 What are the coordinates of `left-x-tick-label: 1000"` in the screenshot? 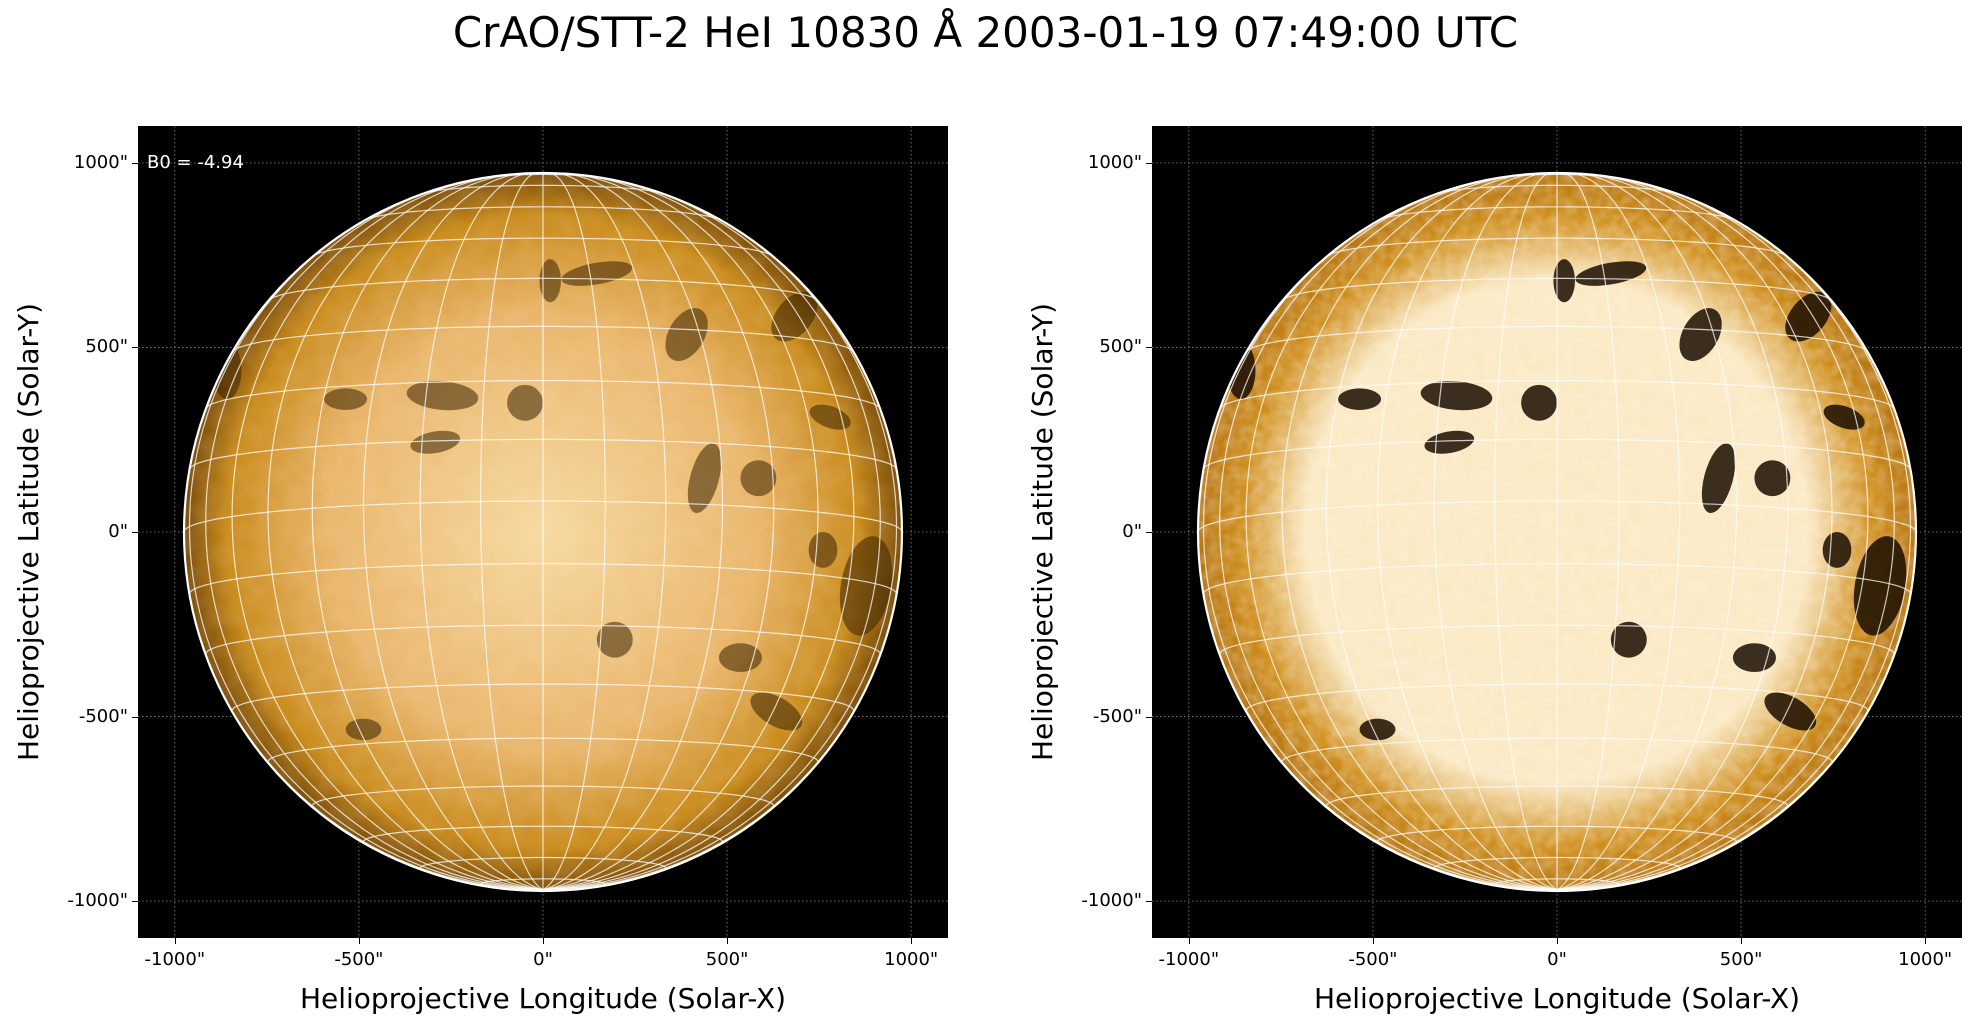 It's located at (911, 959).